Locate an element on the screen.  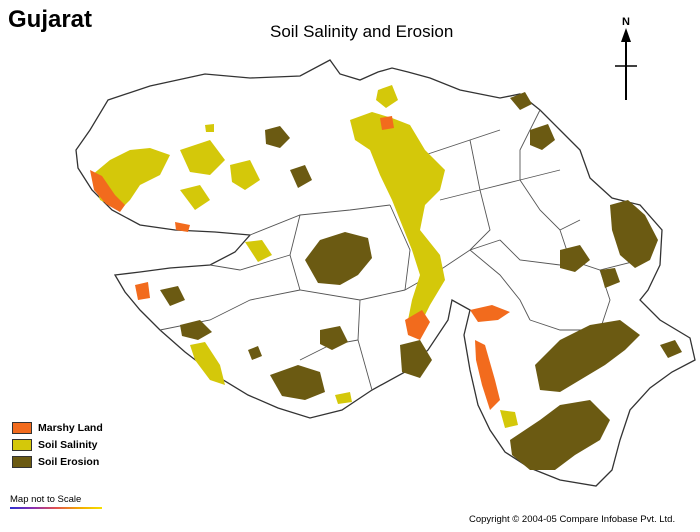
legend-label: Marshy Land is located at coordinates (70, 428).